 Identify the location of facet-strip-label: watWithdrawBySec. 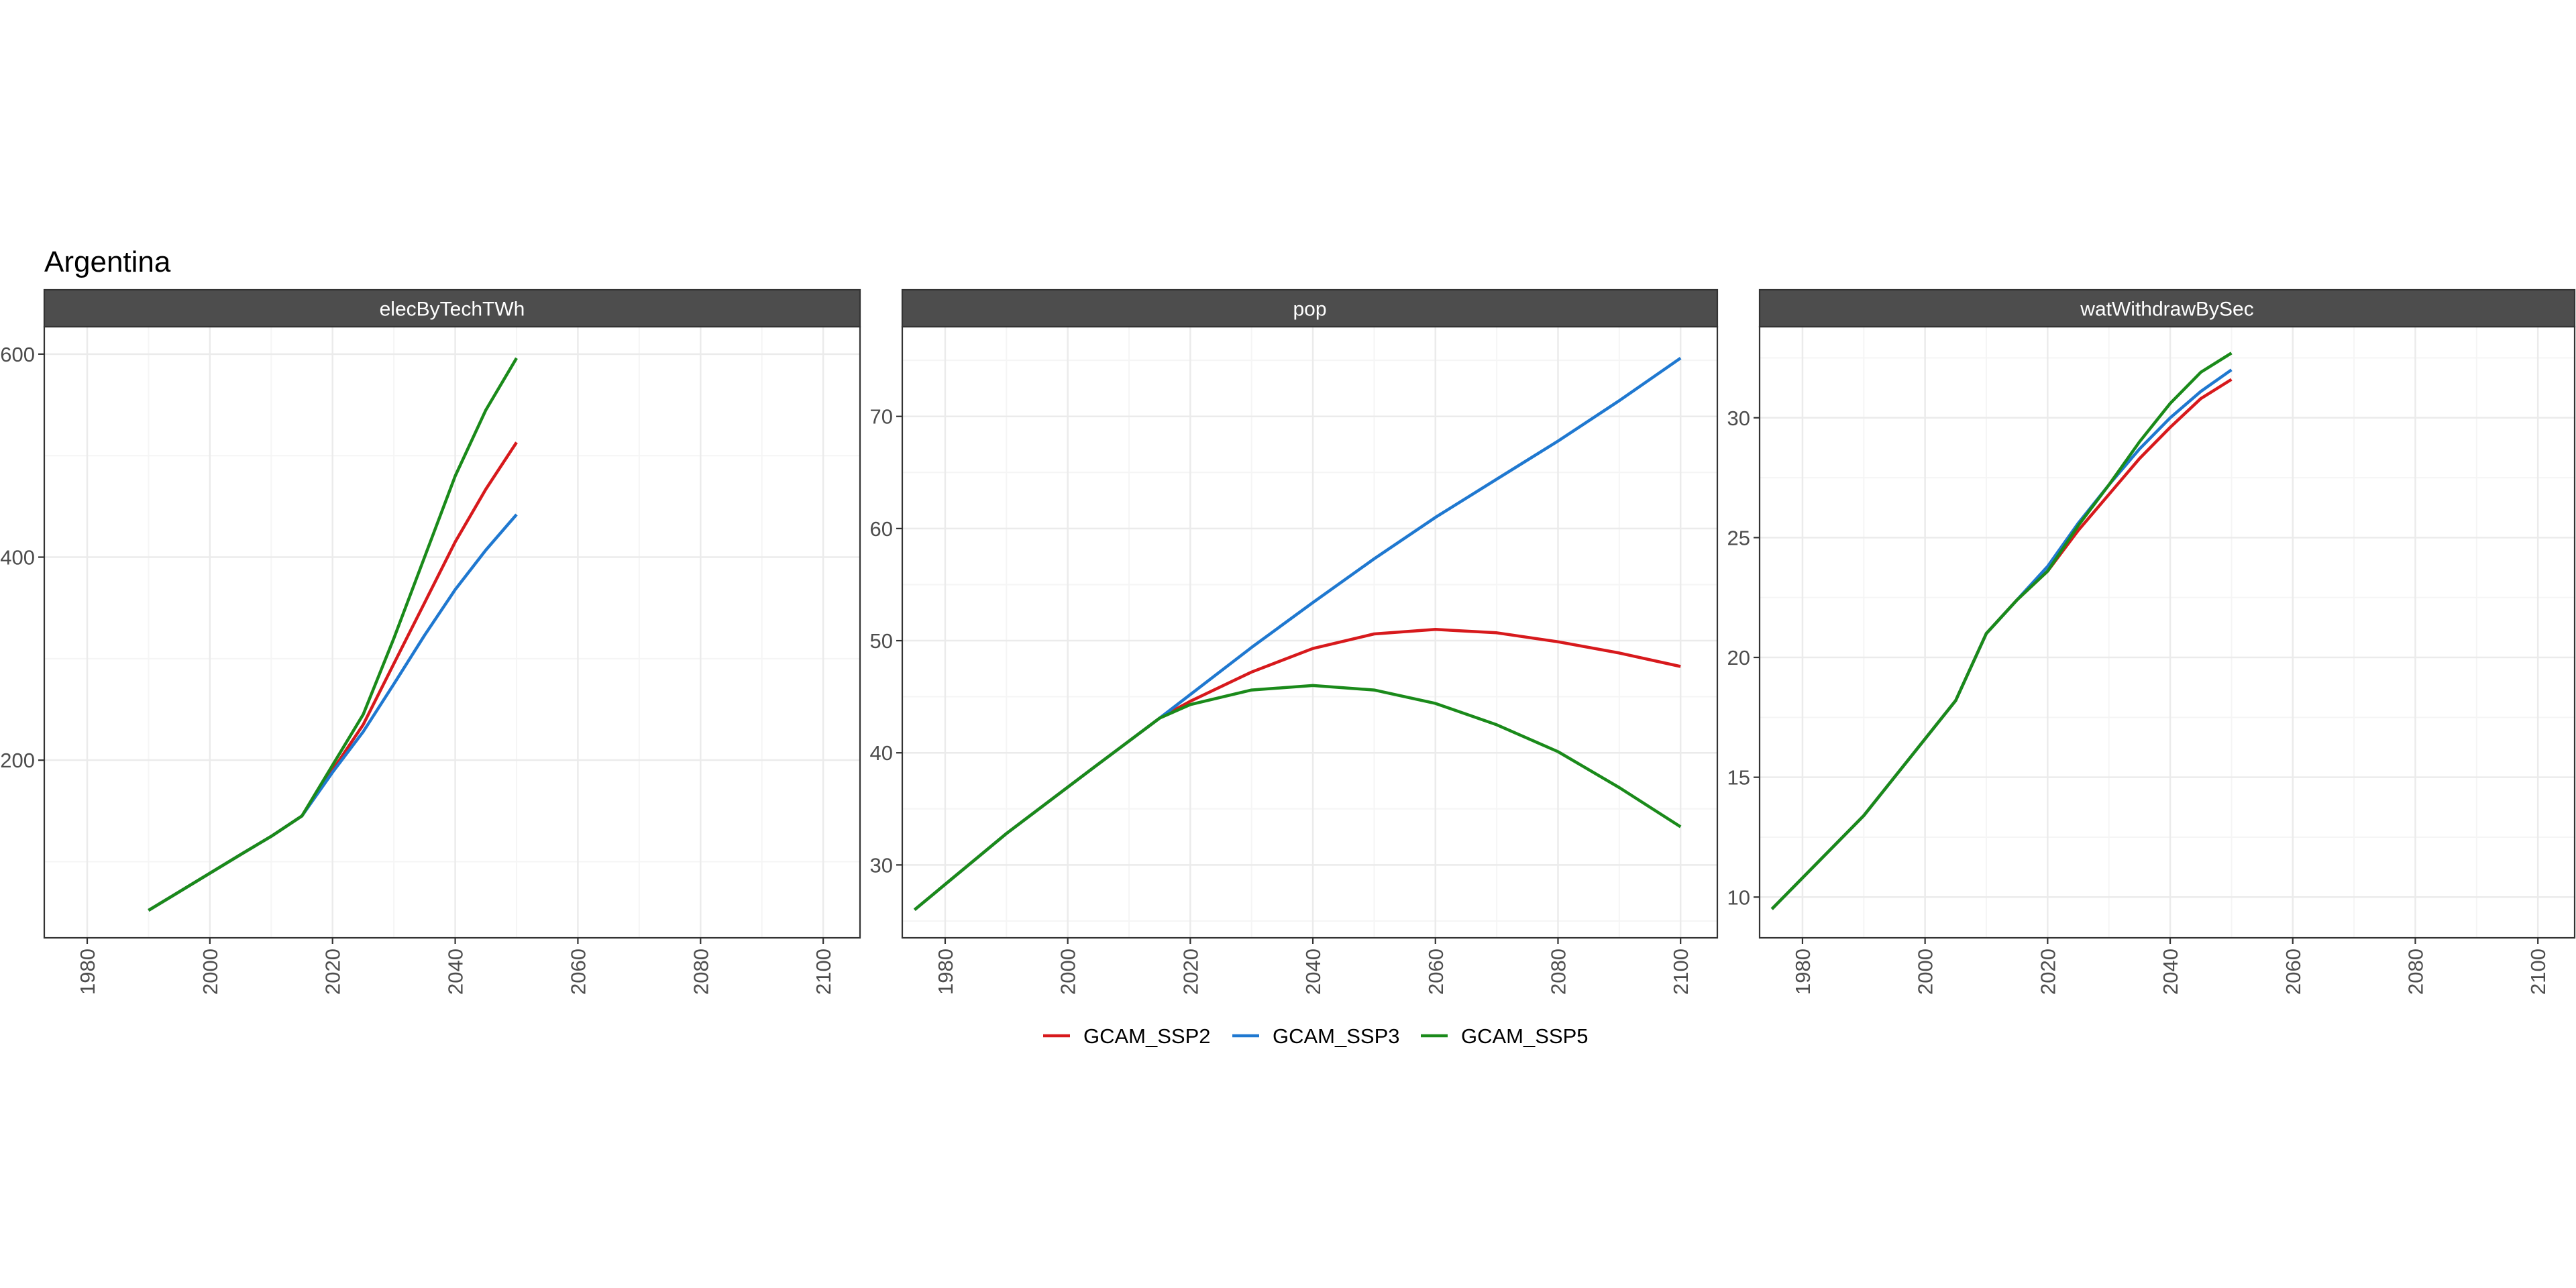
(2166, 310).